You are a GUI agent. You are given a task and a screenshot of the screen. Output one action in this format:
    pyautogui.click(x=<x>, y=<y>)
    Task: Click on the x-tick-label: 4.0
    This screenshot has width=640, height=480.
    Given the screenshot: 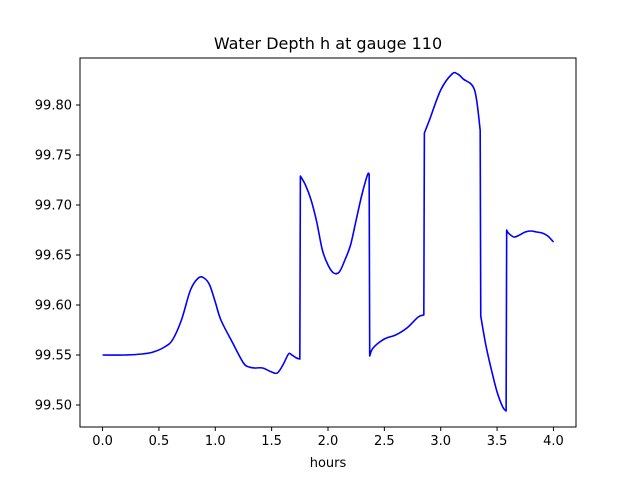 What is the action you would take?
    pyautogui.click(x=553, y=441)
    